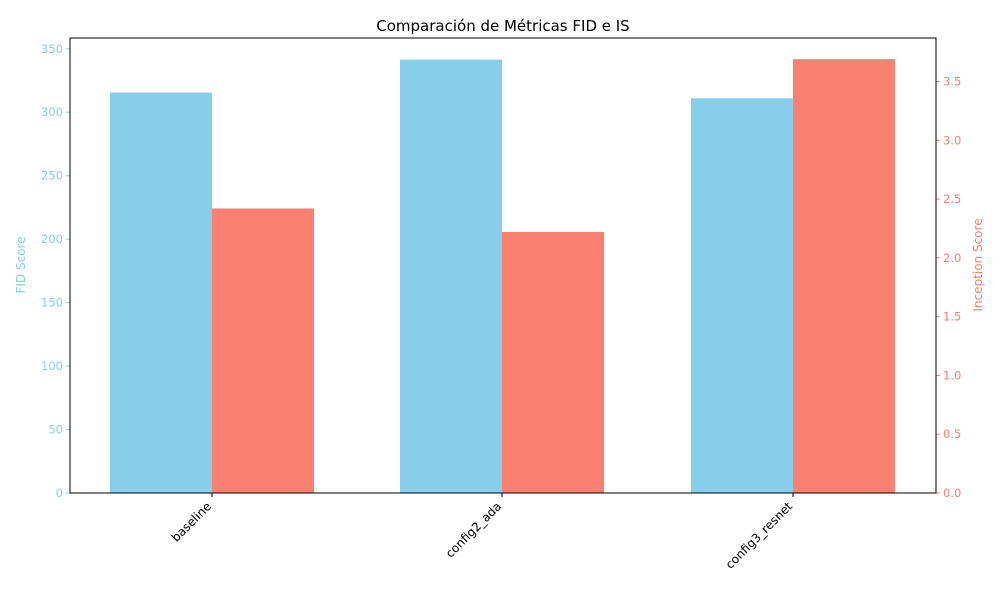 The image size is (1000, 604). I want to click on bar-is-baseline, so click(263, 351).